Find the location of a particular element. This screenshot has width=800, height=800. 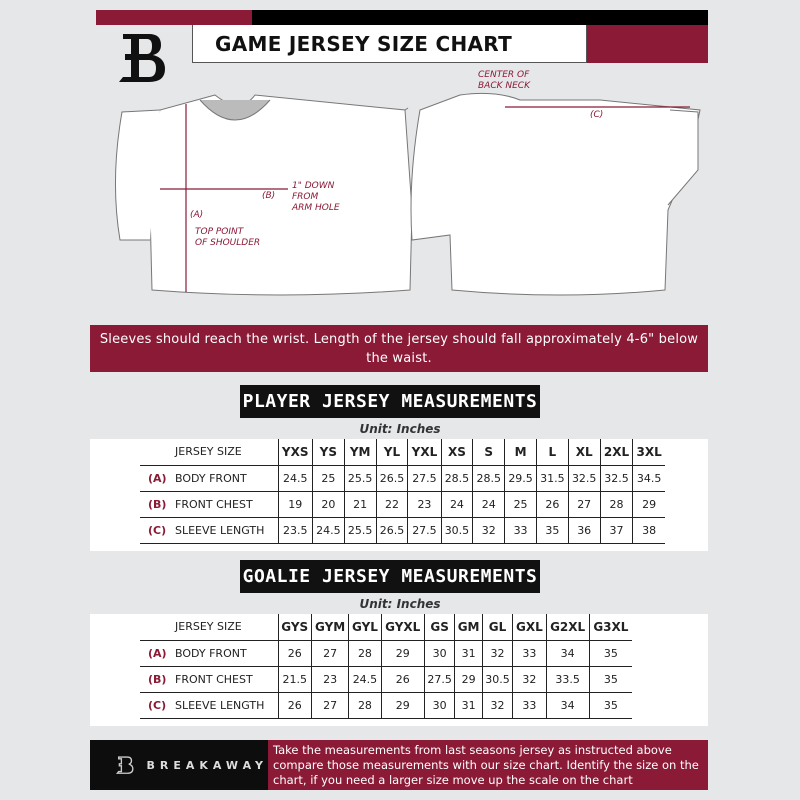

table-row: (A) BODY FRONT 26 27 28 29 30 31 32 33 34 35 is located at coordinates (386, 653).